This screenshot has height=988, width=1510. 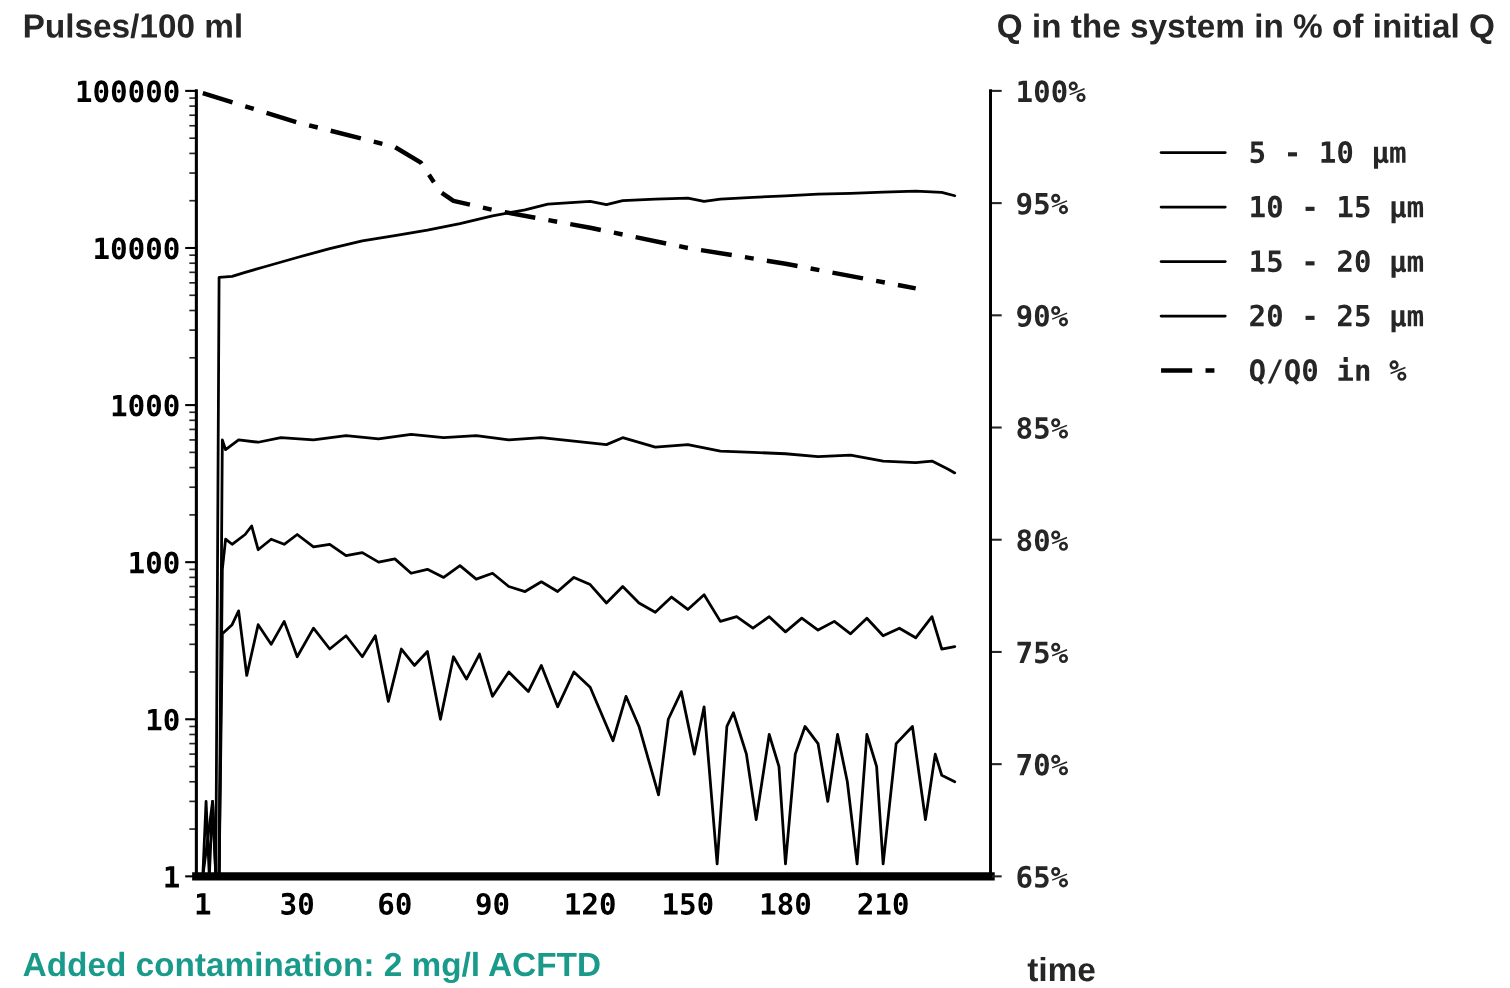 What do you see at coordinates (1043, 428) in the screenshot?
I see `y2-tick-label: 85%` at bounding box center [1043, 428].